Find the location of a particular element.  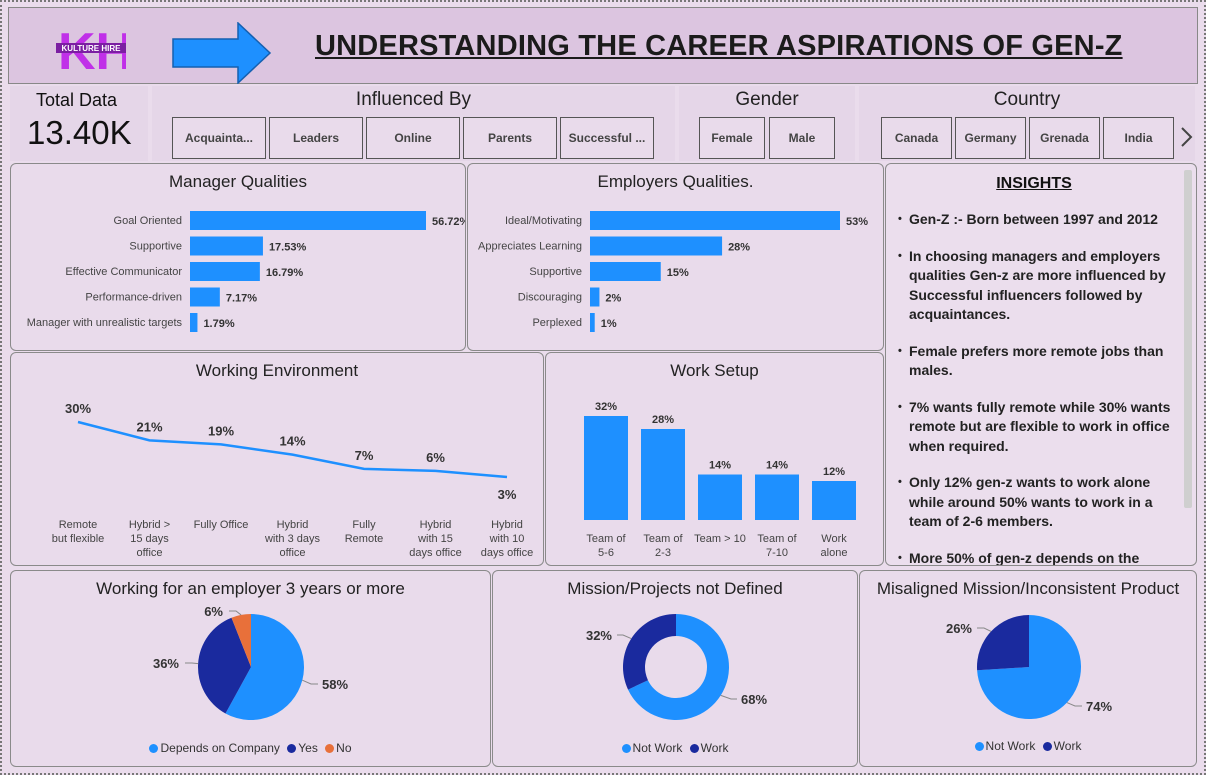

data-label: 53% is located at coordinates (857, 222).